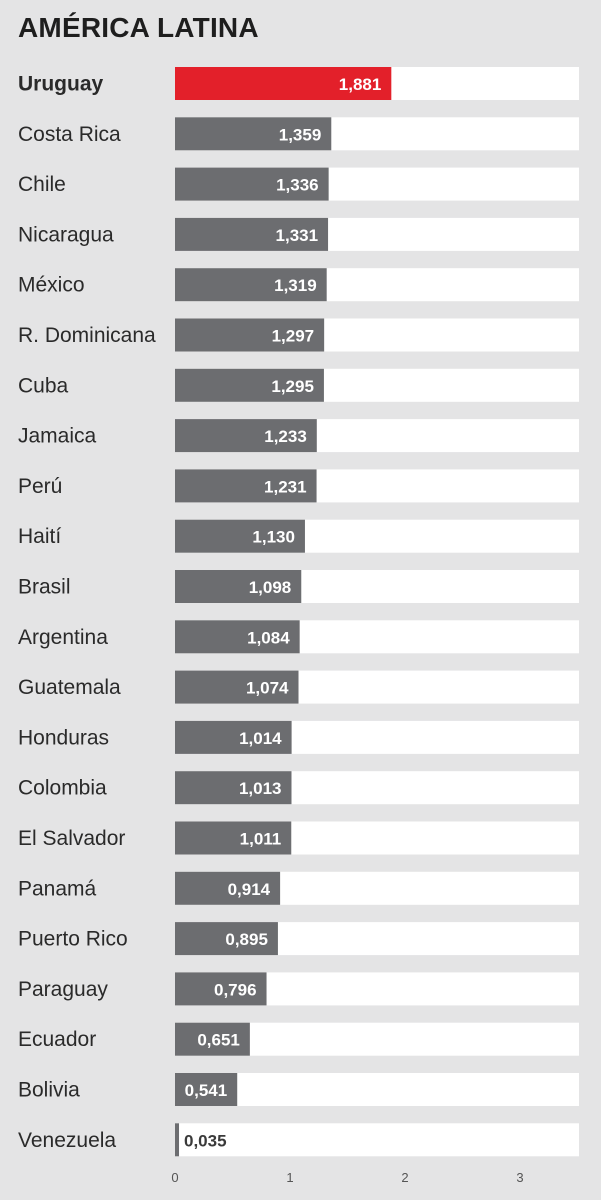 This screenshot has height=1200, width=601. I want to click on category-label: Paraguay, so click(63, 989).